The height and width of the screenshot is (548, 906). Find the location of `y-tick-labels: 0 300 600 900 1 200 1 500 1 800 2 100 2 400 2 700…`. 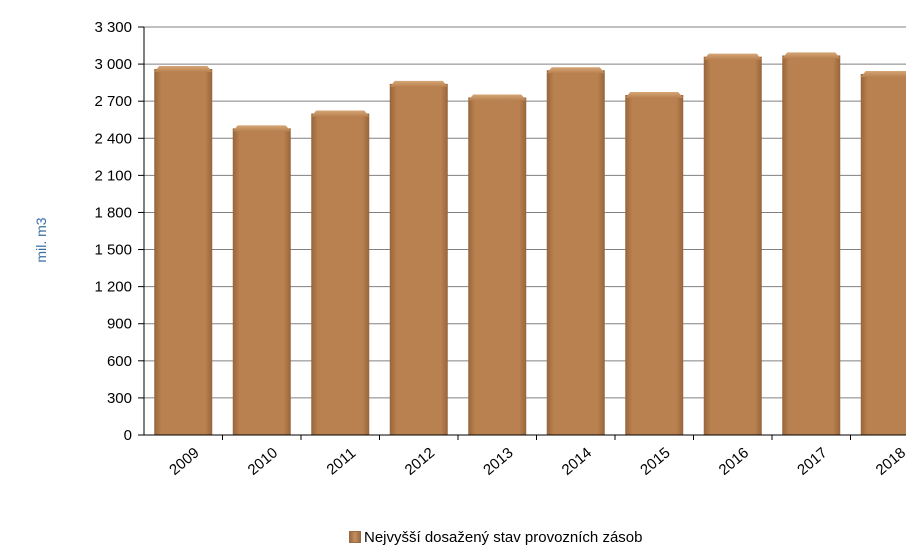

y-tick-labels: 0 300 600 900 1 200 1 500 1 800 2 100 2 400 2 700… is located at coordinates (113, 231).